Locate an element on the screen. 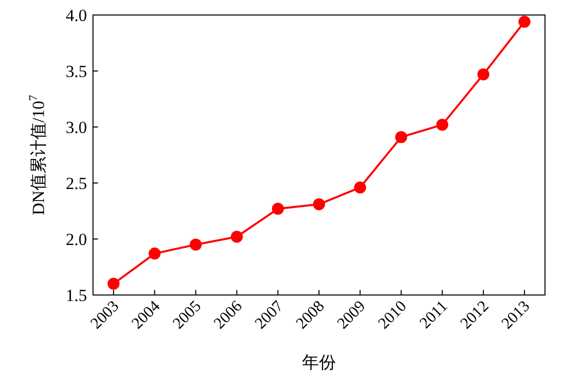 Image resolution: width=562 pixels, height=378 pixels. y-tick-label: 4.0 is located at coordinates (76, 15).